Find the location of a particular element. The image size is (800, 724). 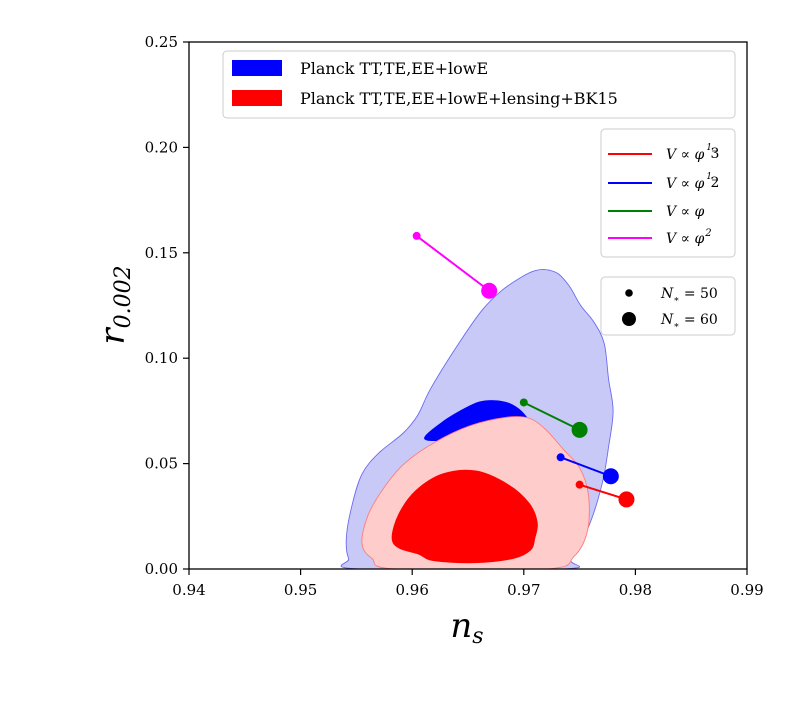

y-tick-label-0: 0.00 is located at coordinates (161, 569).